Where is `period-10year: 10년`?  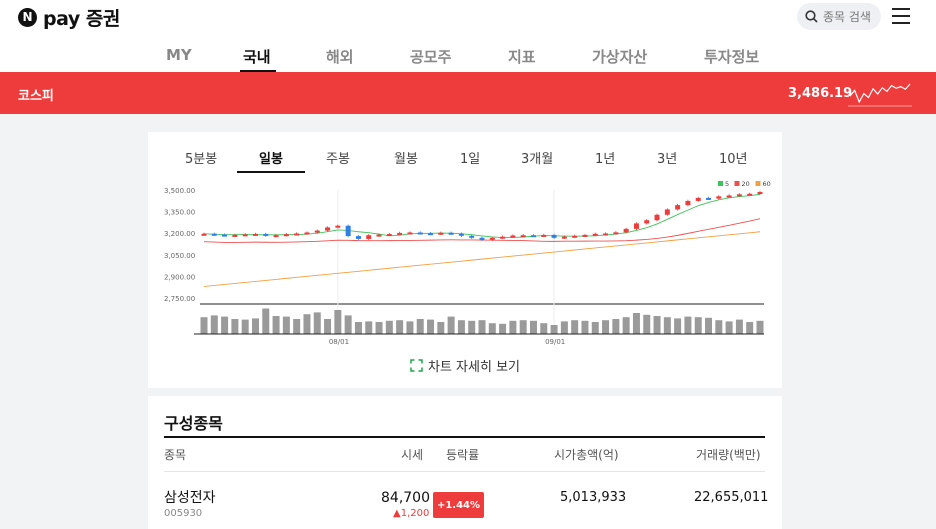
period-10year: 10년 is located at coordinates (733, 157).